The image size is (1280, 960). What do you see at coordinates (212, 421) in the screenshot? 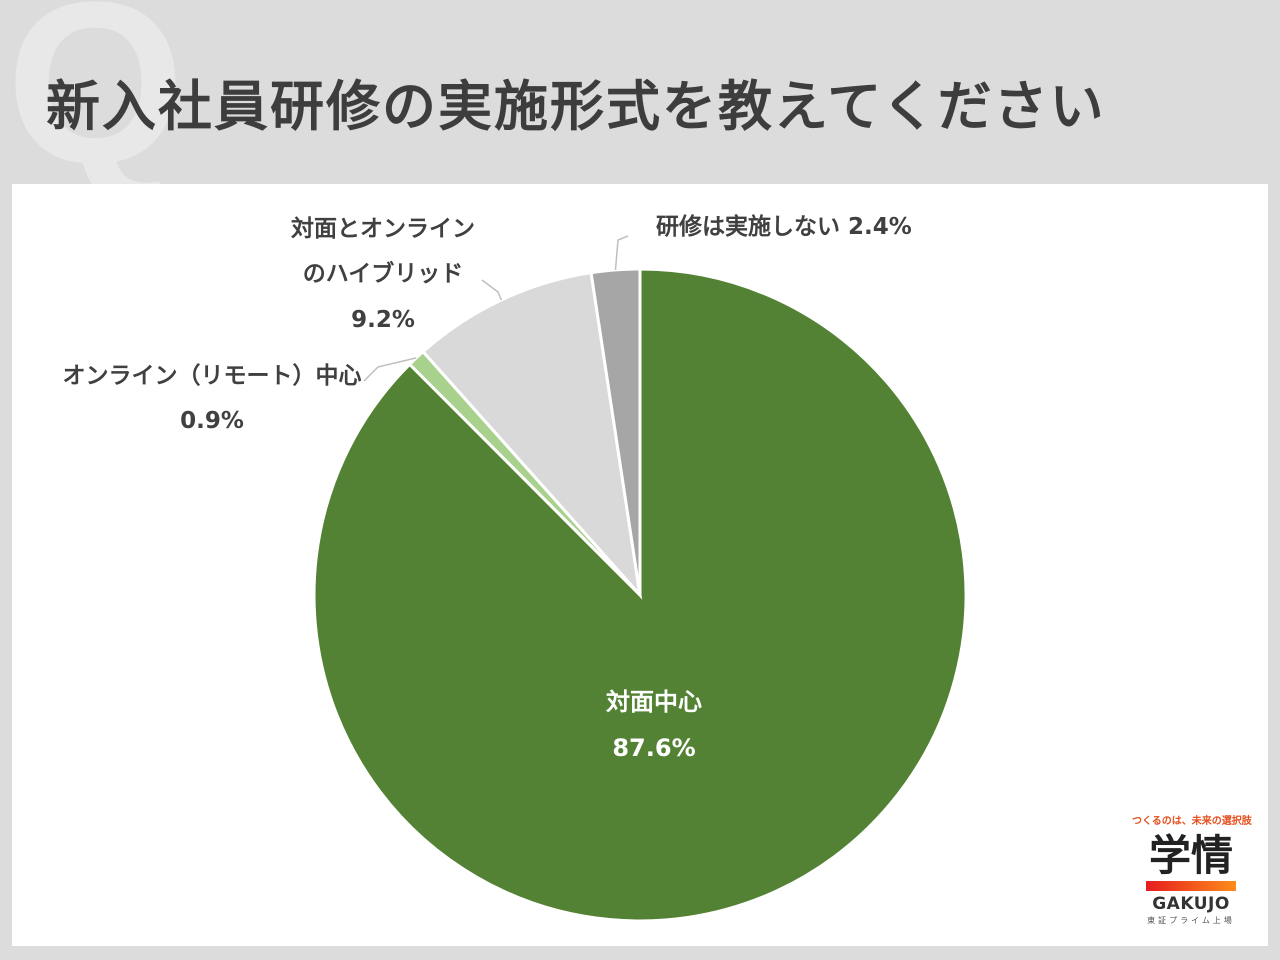
I see `label-online-line: 0.9%` at bounding box center [212, 421].